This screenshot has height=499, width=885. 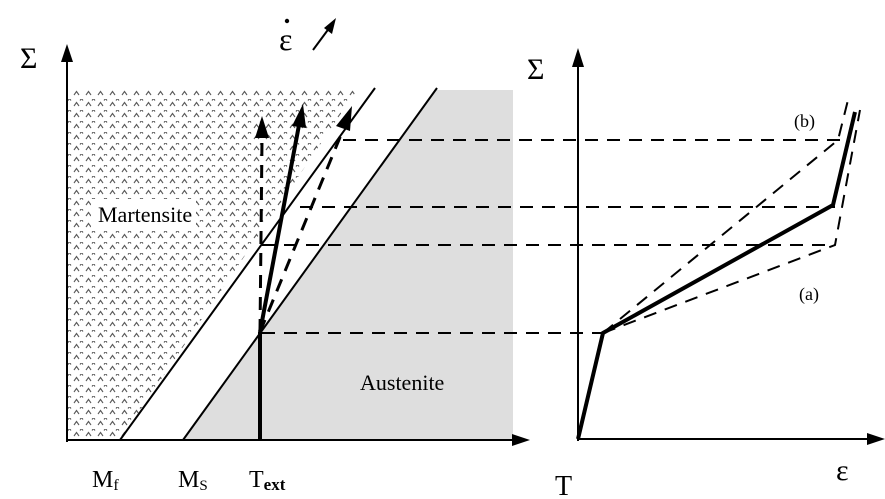 I want to click on martensite-label: Martensite, so click(x=145, y=214).